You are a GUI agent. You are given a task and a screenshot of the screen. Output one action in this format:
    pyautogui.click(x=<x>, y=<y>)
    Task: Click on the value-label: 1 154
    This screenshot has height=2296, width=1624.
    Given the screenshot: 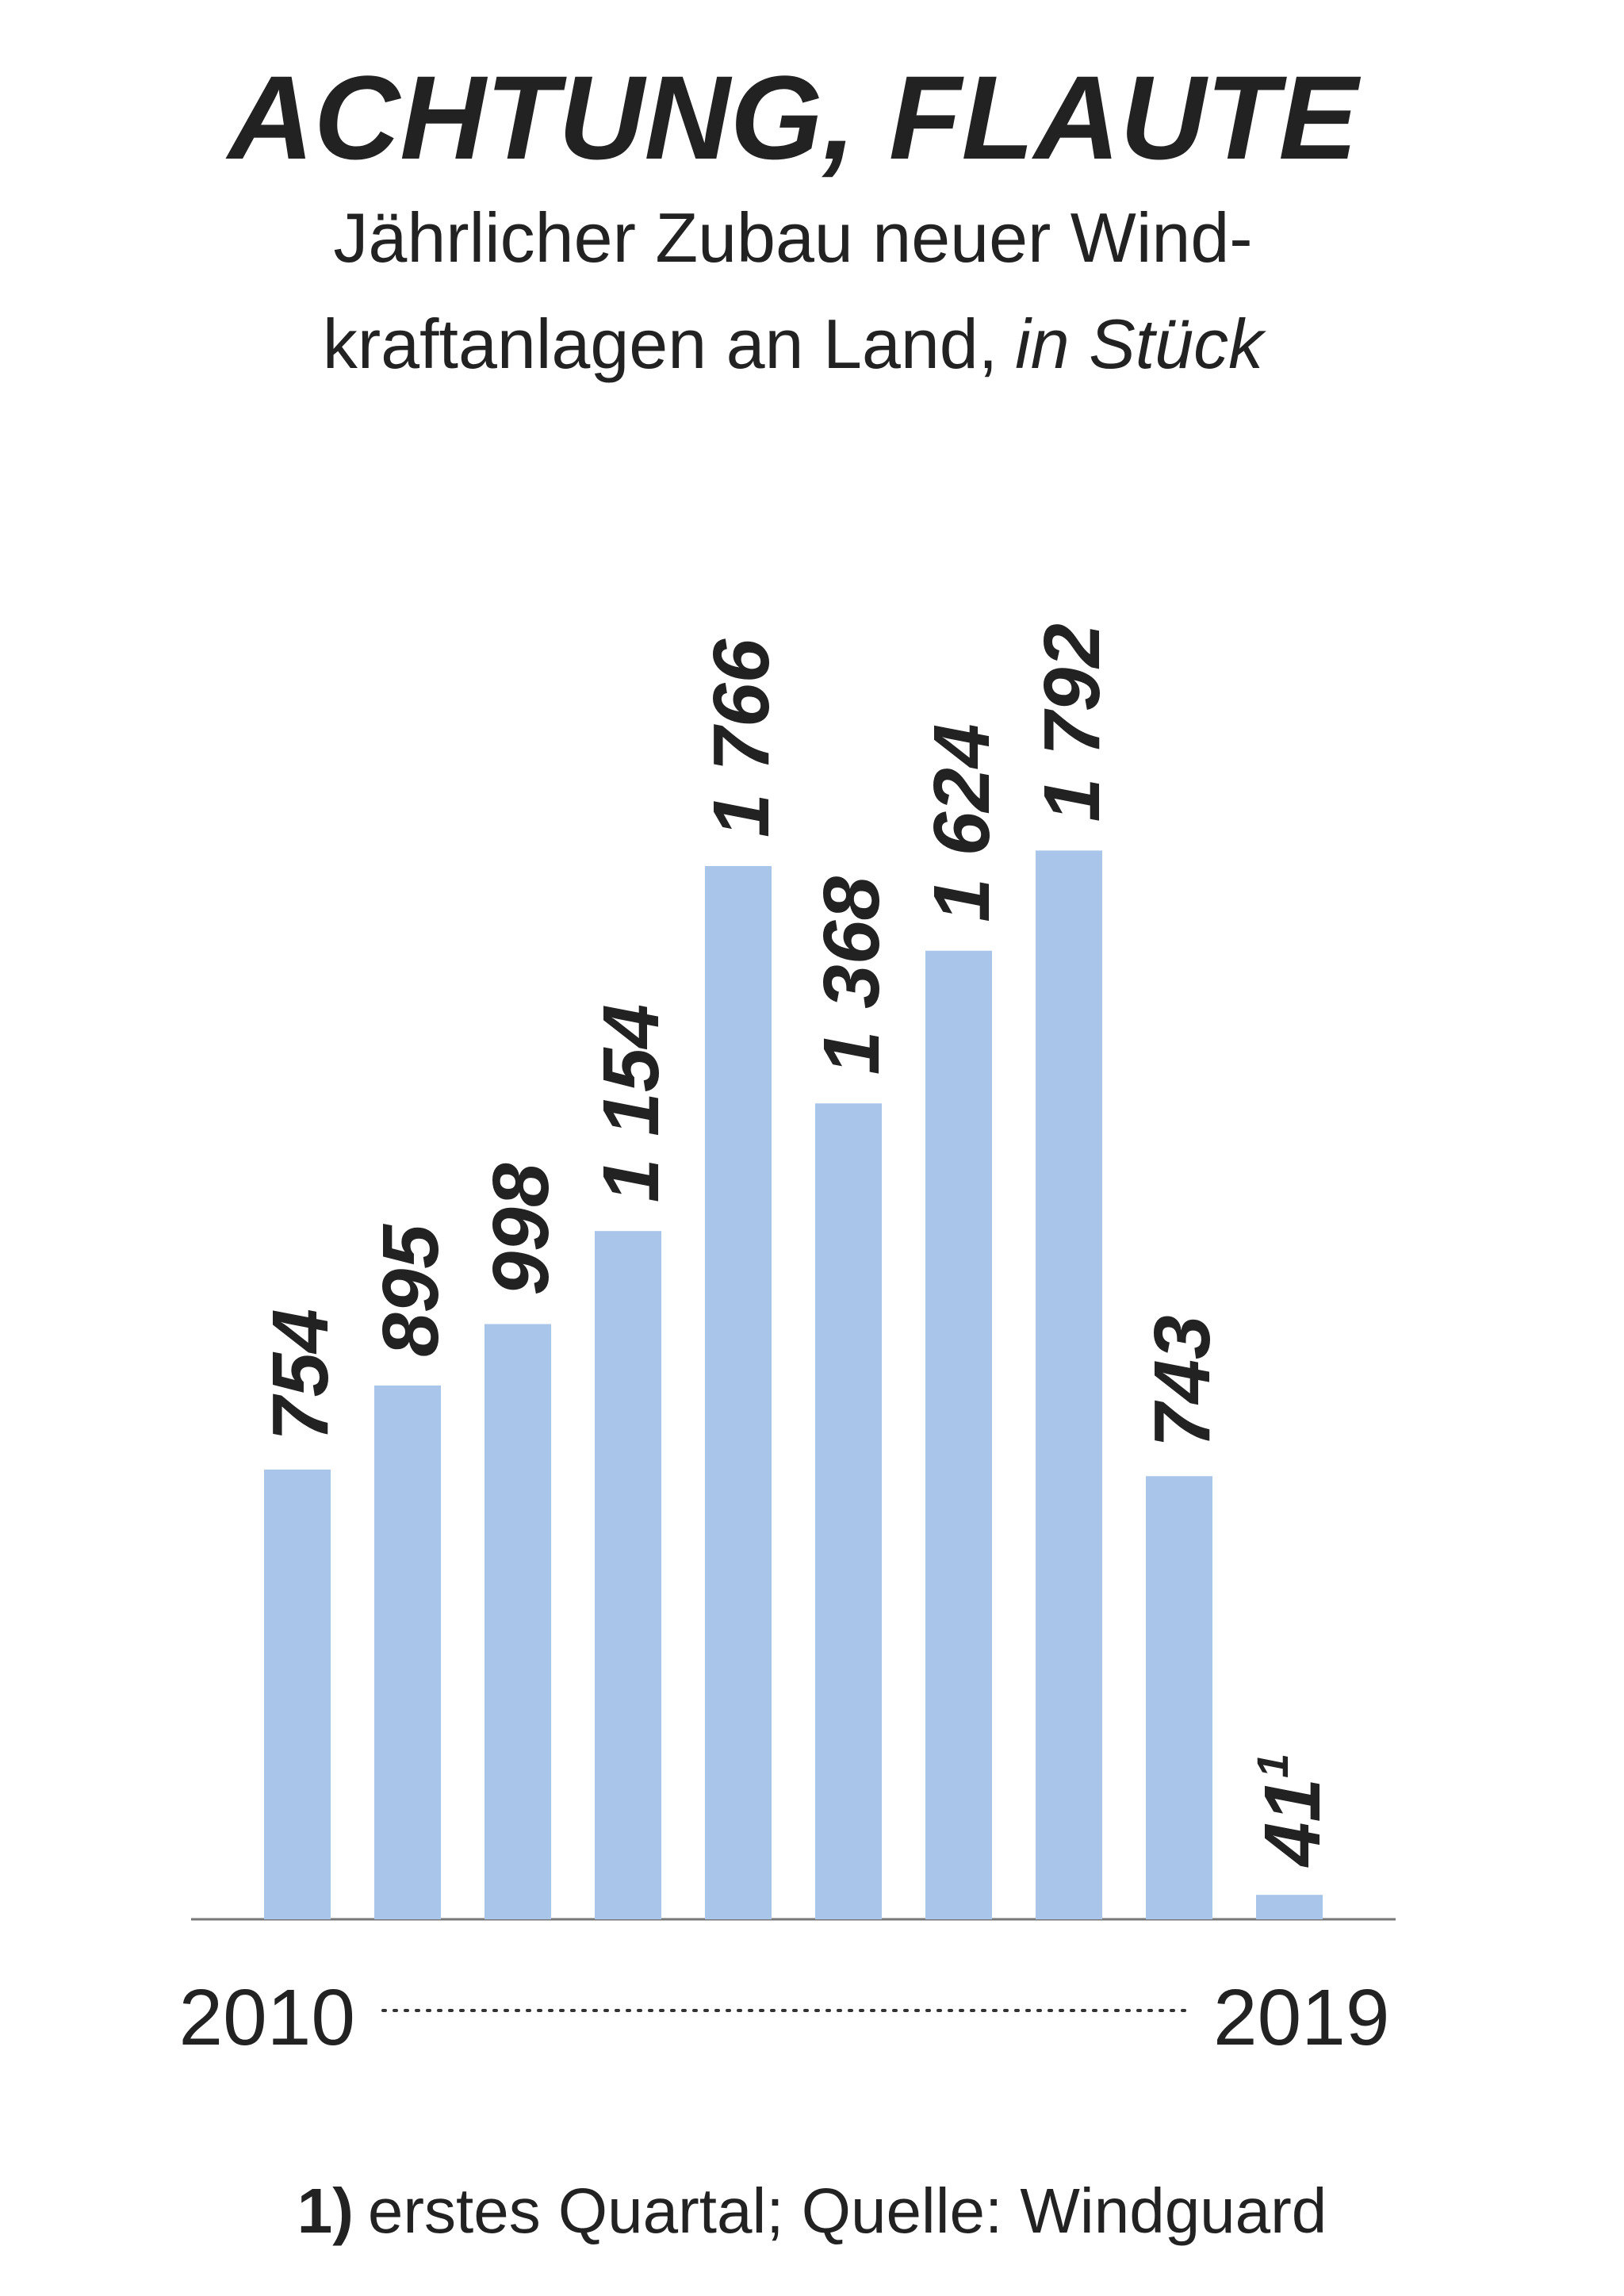 What is the action you would take?
    pyautogui.click(x=631, y=1103)
    